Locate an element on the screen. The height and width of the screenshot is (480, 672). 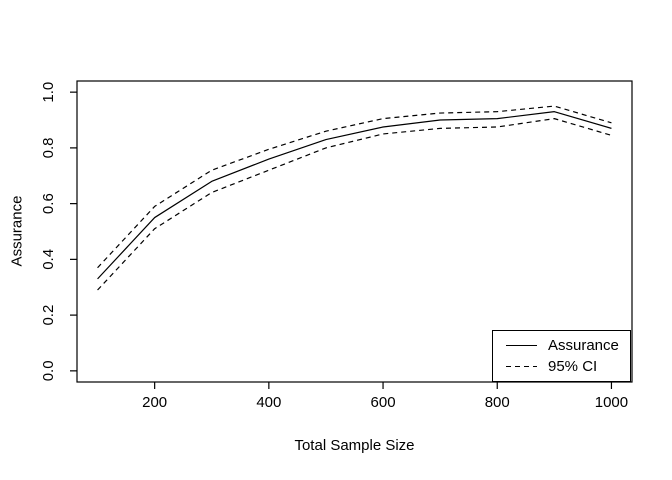
x-tick-label: 800 is located at coordinates (497, 402).